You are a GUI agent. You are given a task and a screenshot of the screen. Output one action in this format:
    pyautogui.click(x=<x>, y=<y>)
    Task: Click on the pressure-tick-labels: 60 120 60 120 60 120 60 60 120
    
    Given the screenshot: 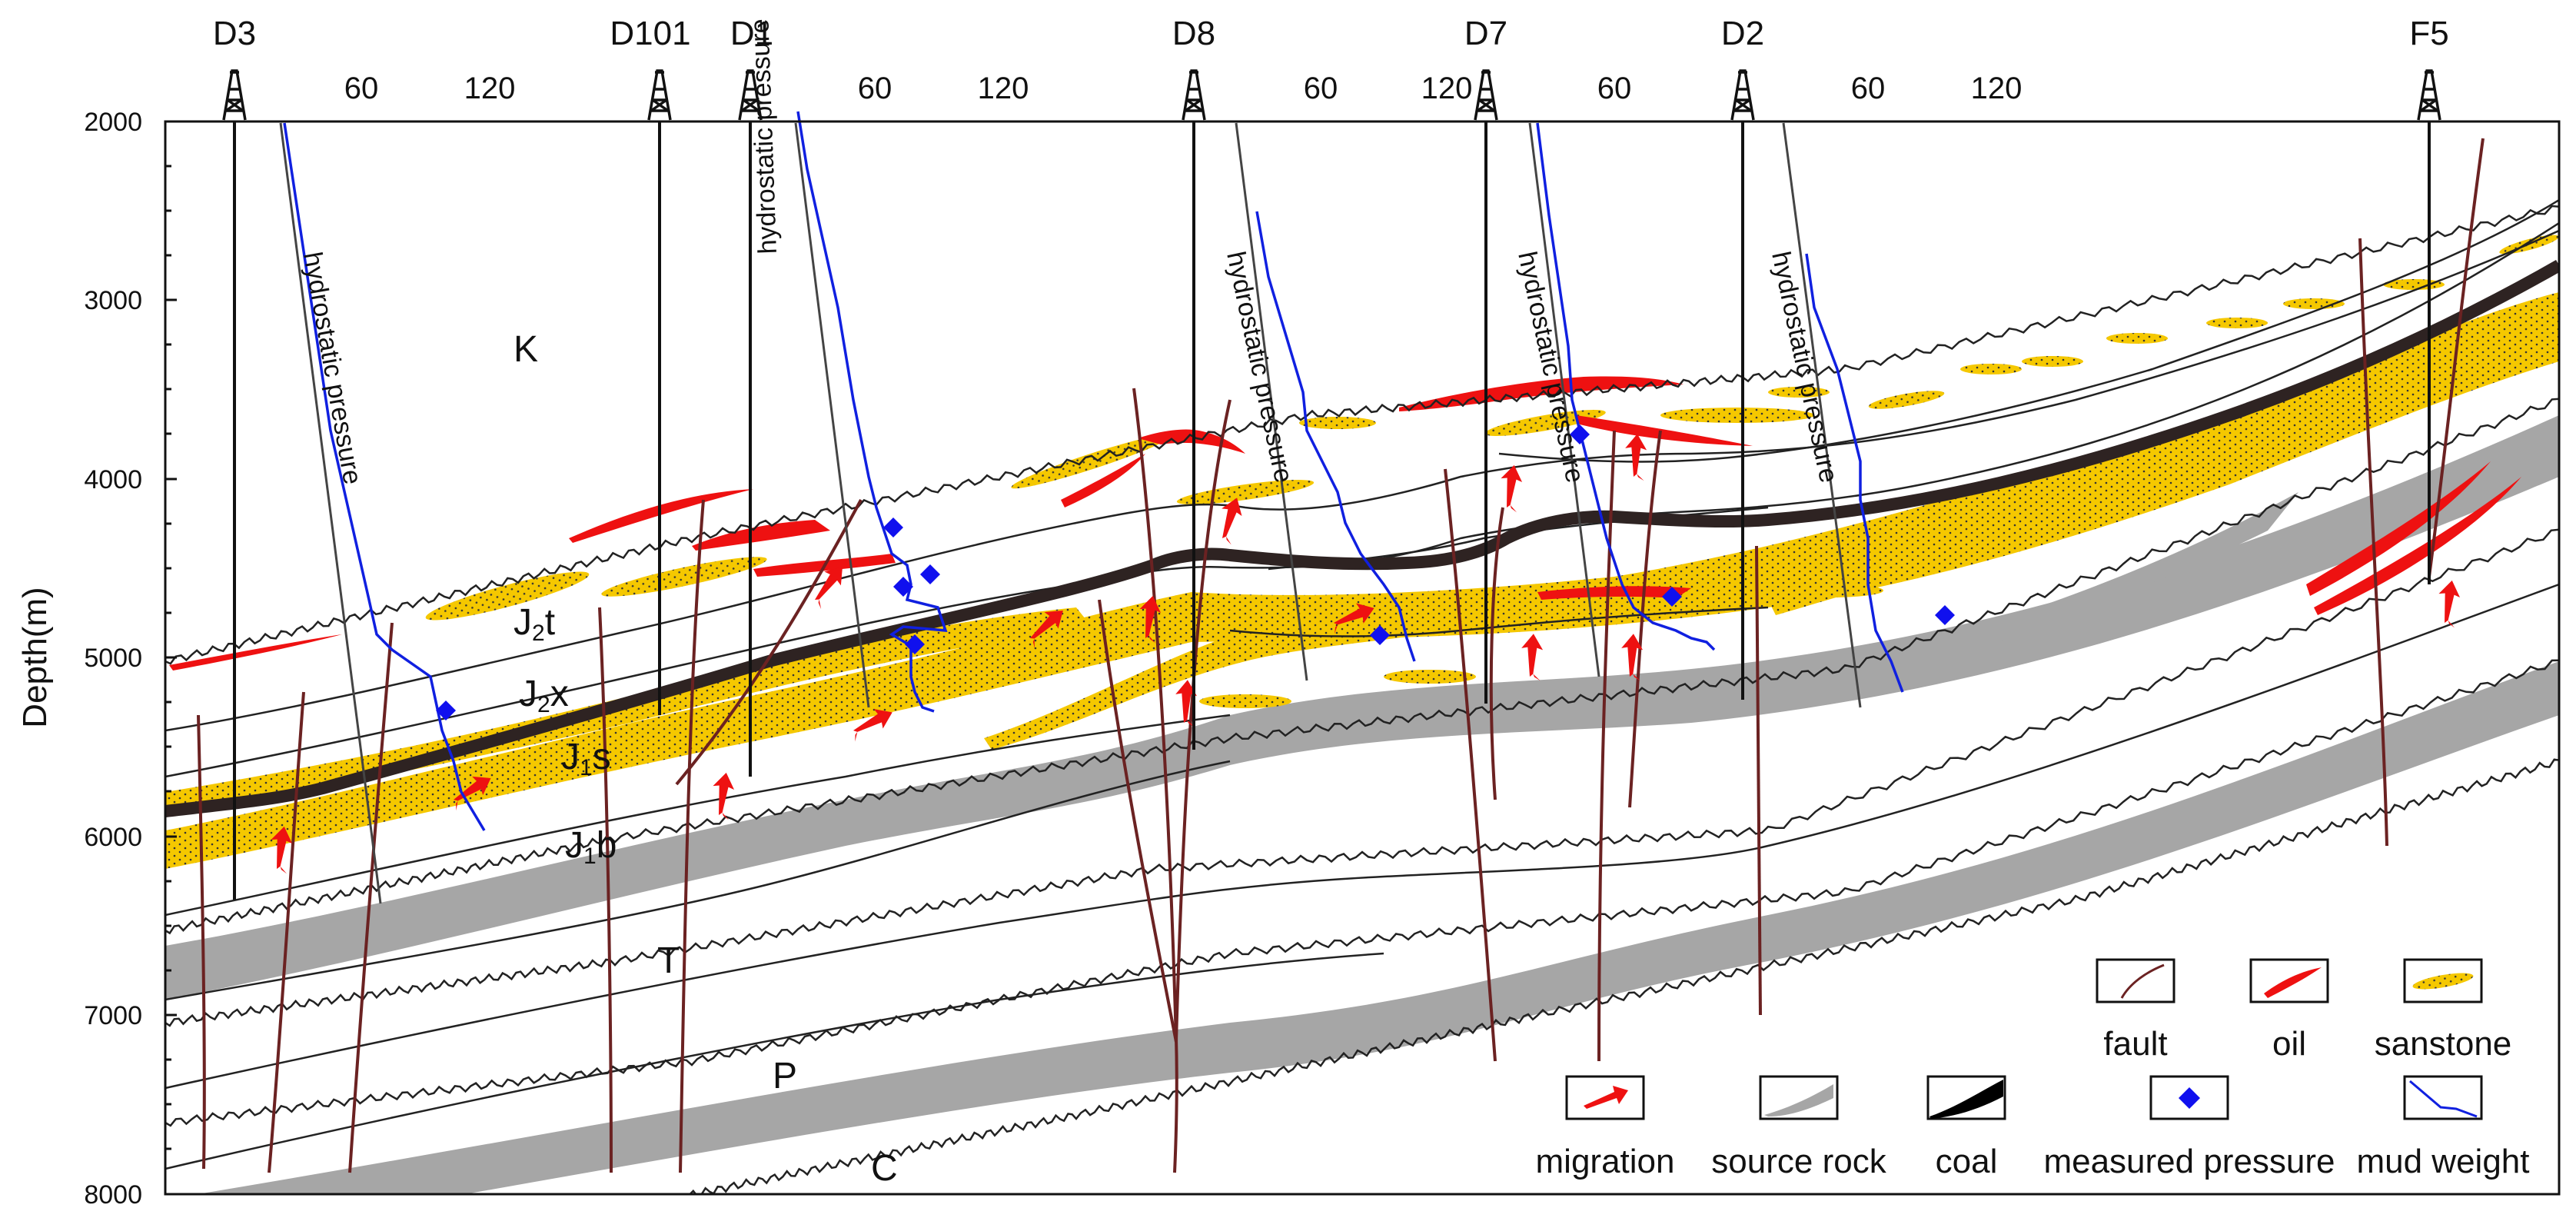 What is the action you would take?
    pyautogui.click(x=1183, y=88)
    